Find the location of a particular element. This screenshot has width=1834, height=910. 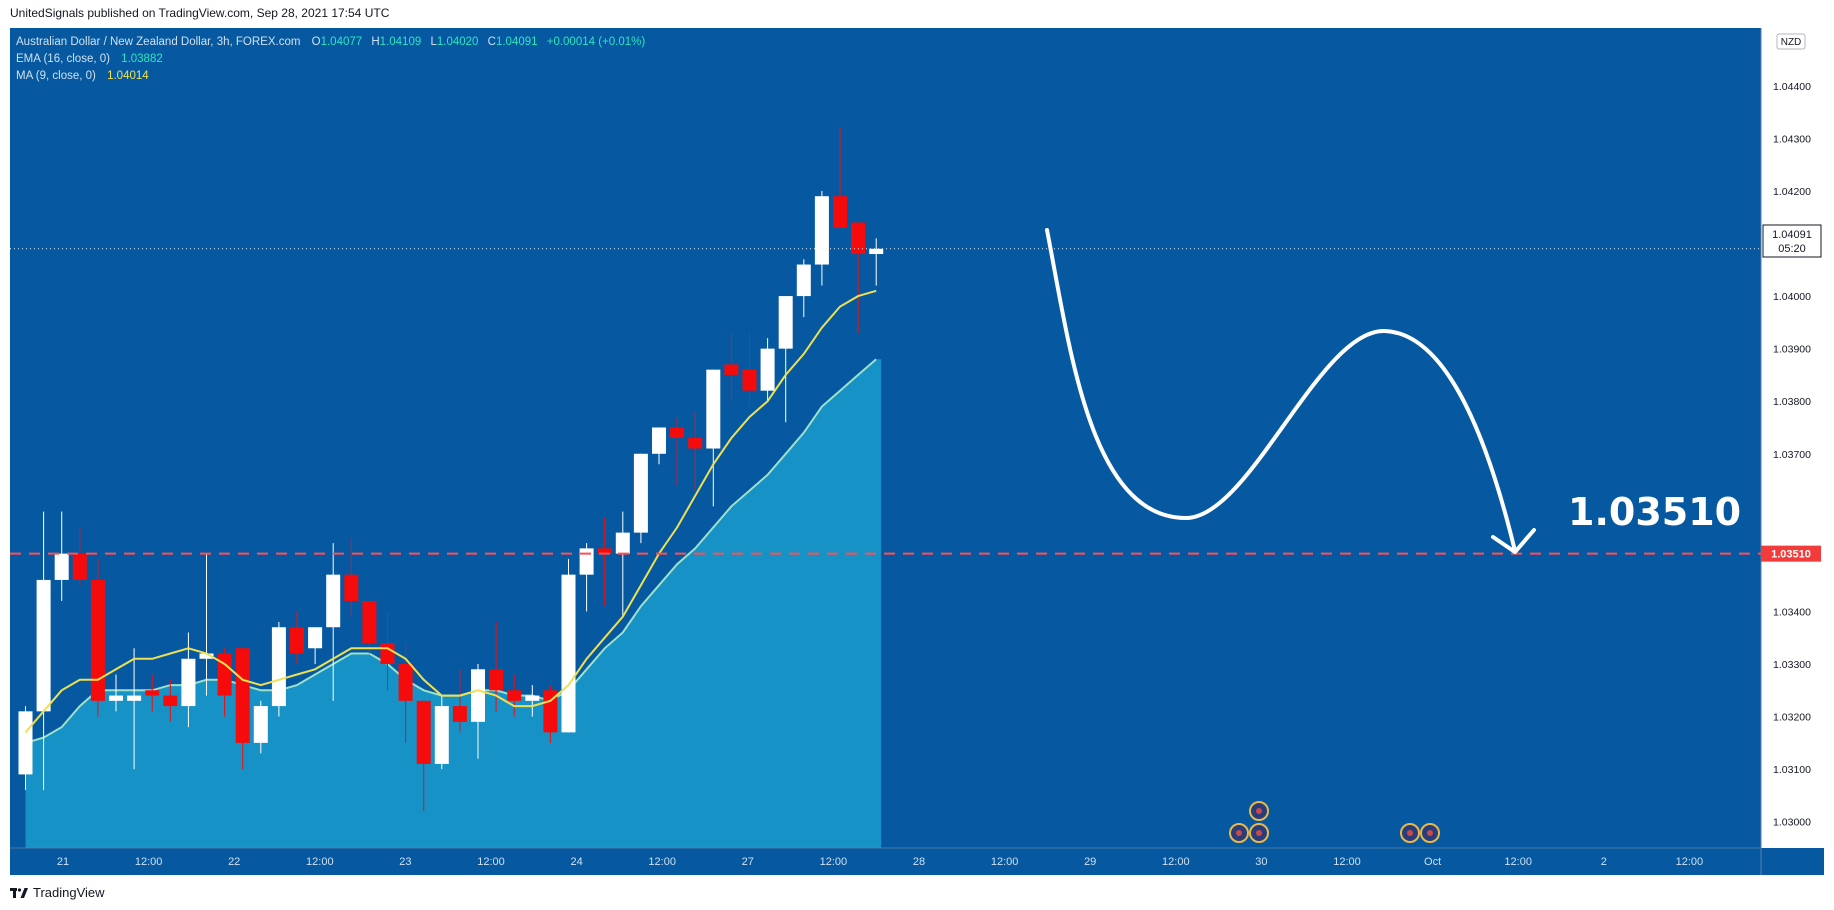

time-tick-label: 24 is located at coordinates (576, 862).